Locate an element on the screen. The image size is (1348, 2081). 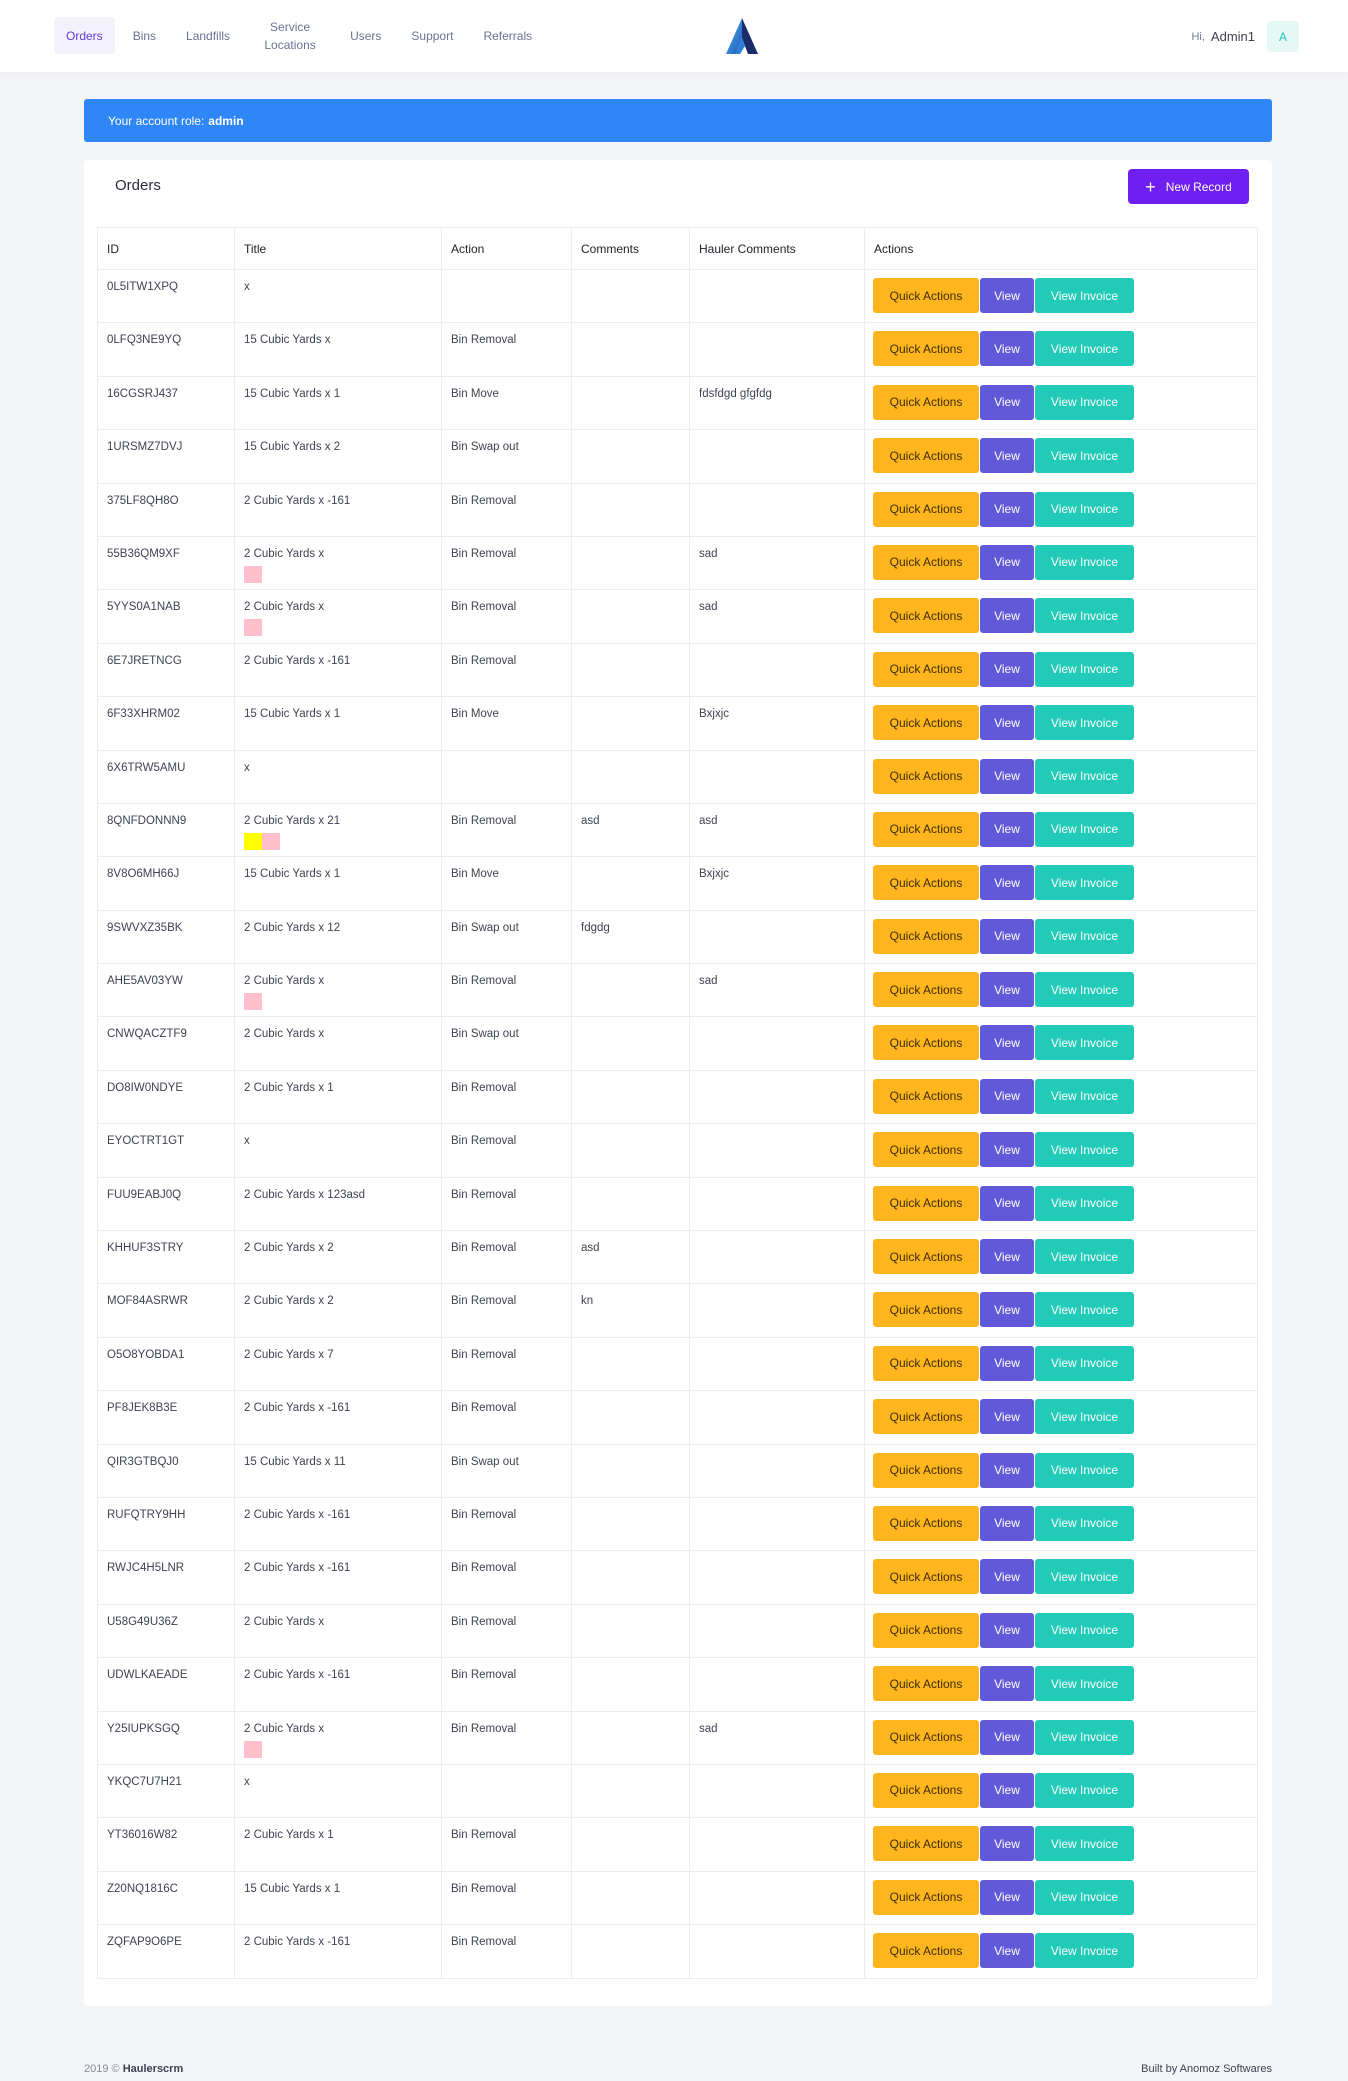
column-header-actions: Actions is located at coordinates (1061, 248).